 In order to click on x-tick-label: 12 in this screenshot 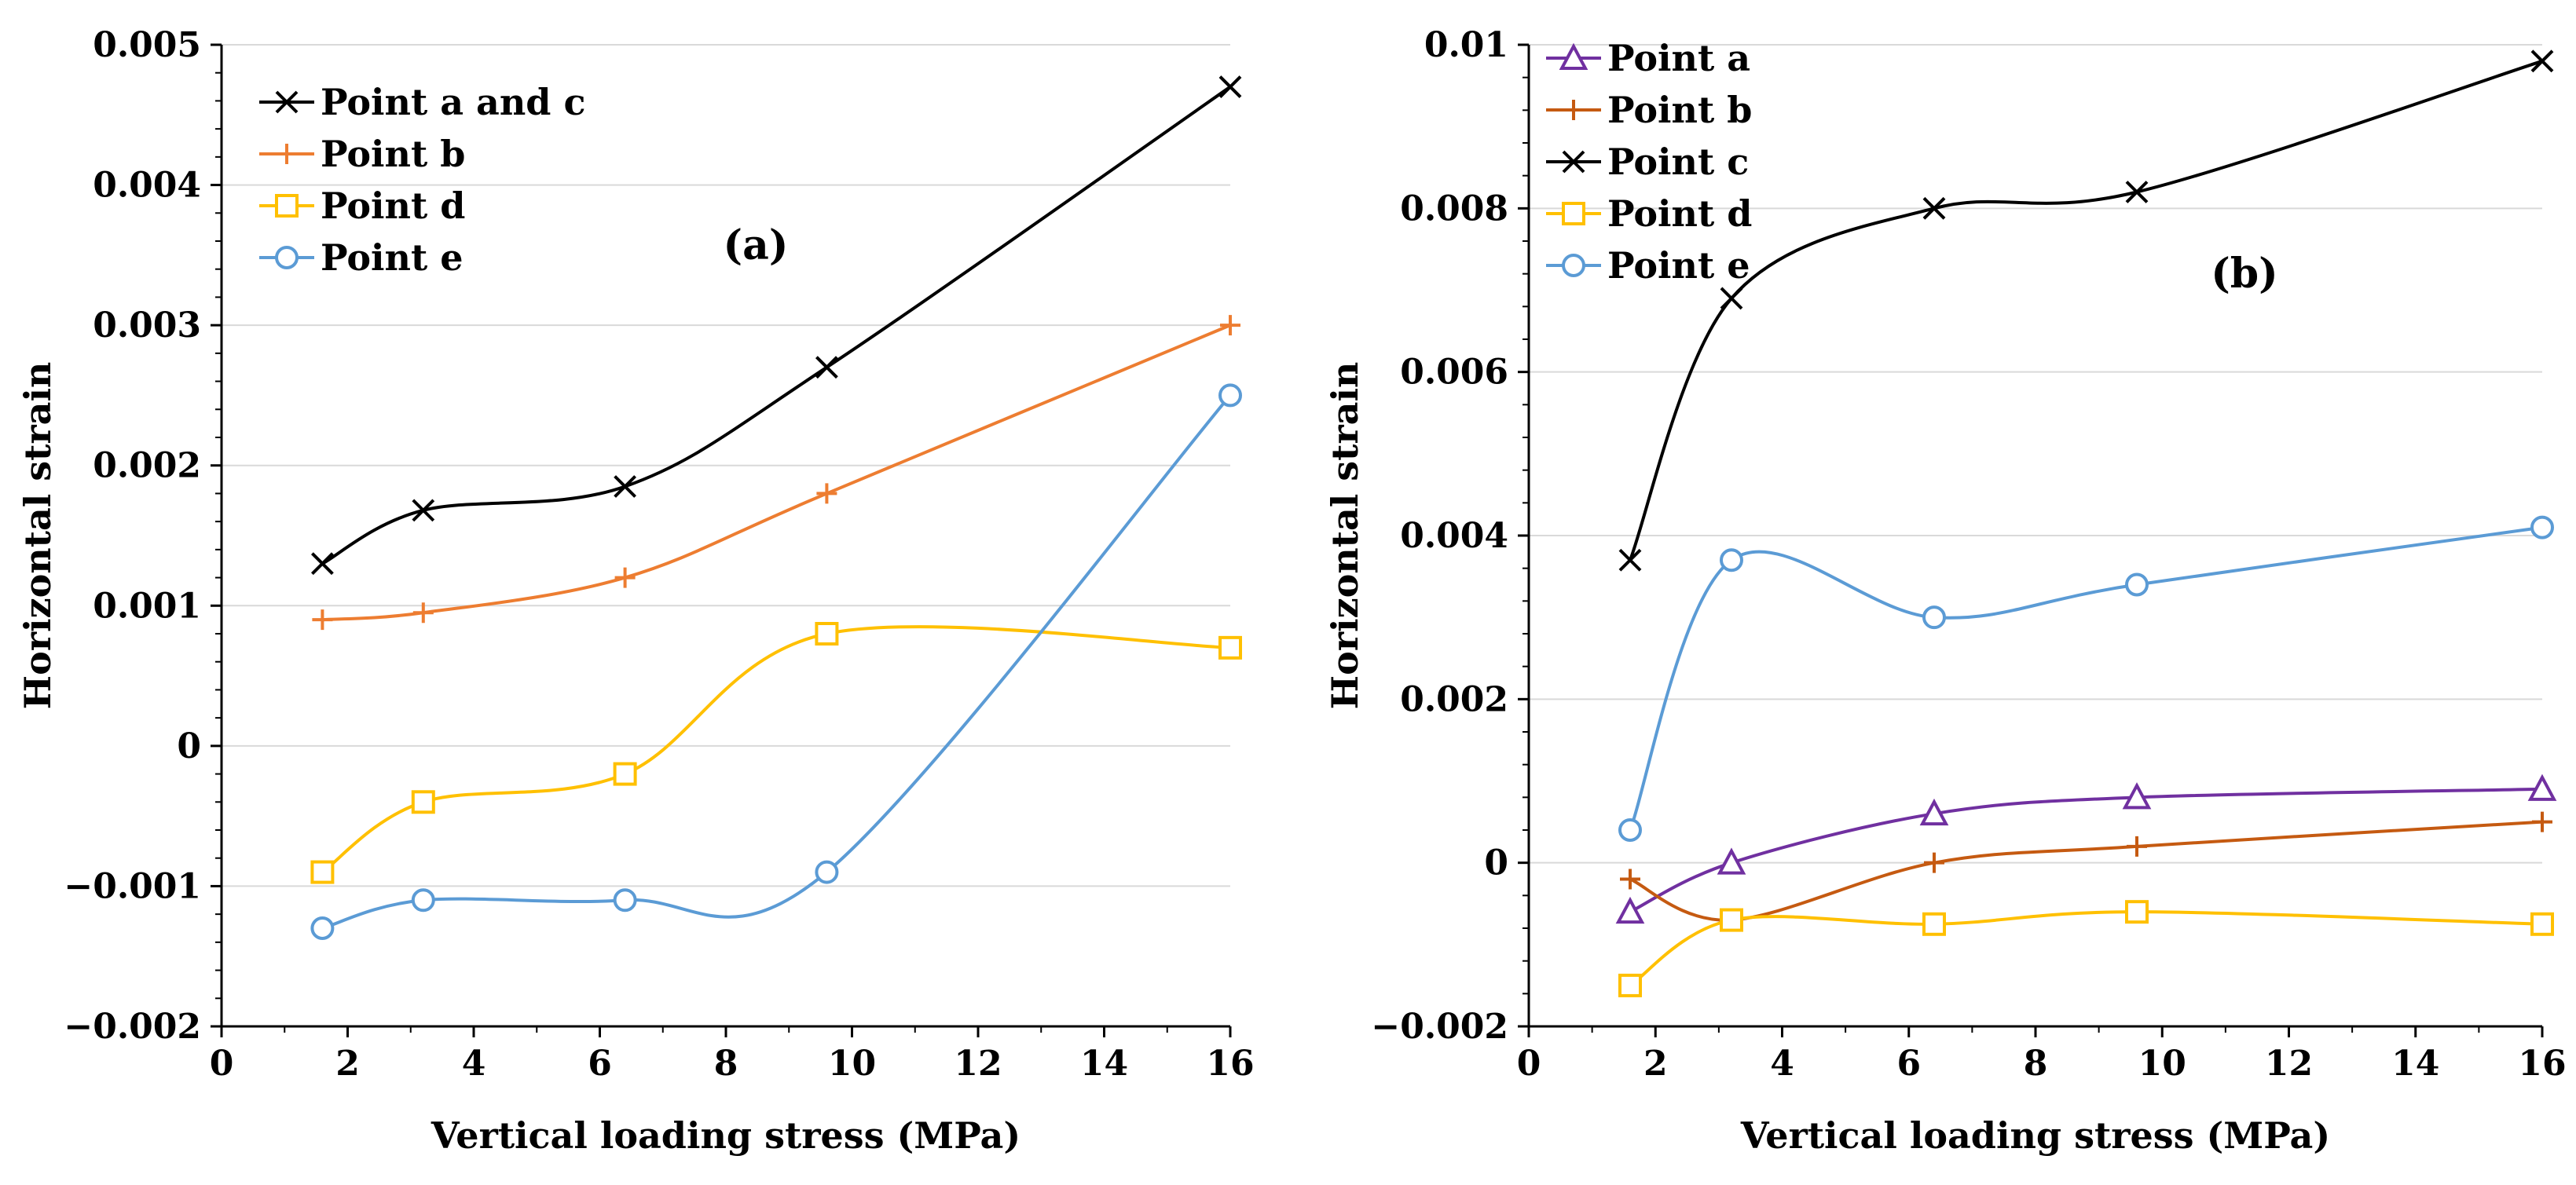, I will do `click(978, 1064)`.